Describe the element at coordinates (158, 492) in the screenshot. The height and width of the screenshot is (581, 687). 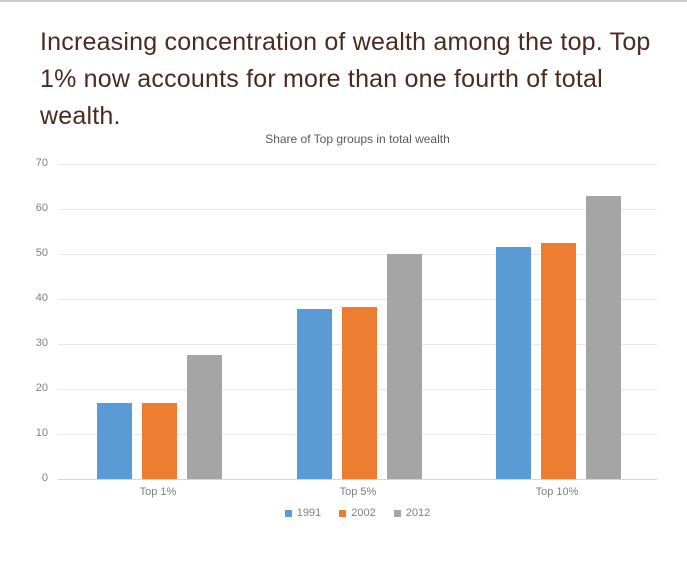
I see `x-category-label: Top 1%` at that location.